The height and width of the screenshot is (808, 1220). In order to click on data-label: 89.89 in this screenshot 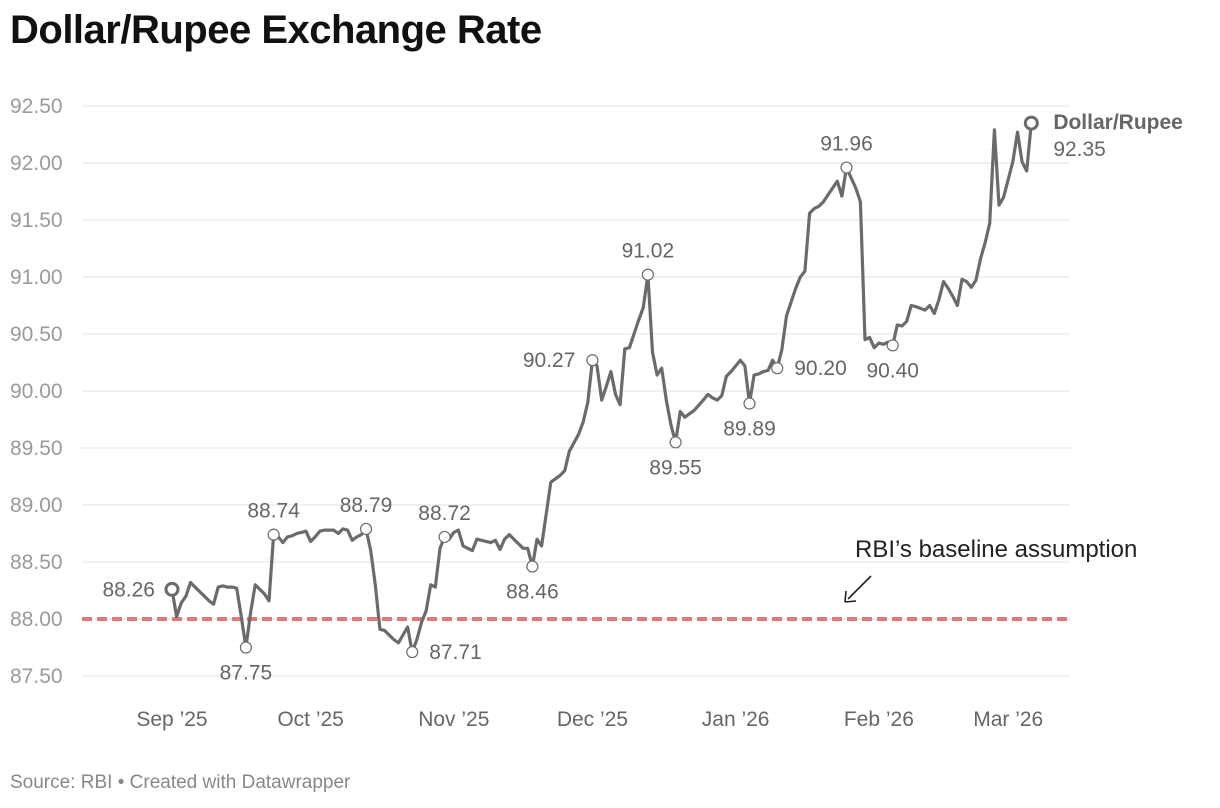, I will do `click(749, 429)`.